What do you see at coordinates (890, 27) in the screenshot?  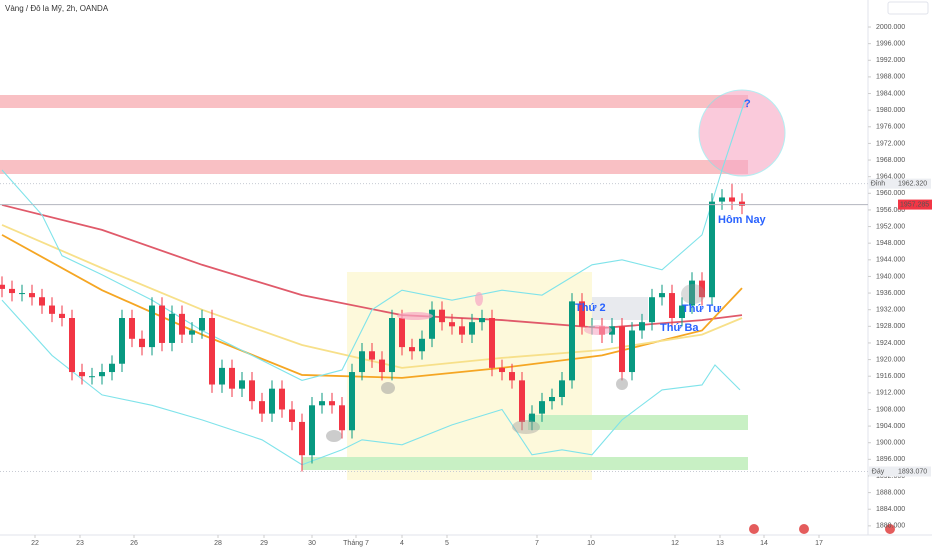 I see `y-tick-label: 2000.000` at bounding box center [890, 27].